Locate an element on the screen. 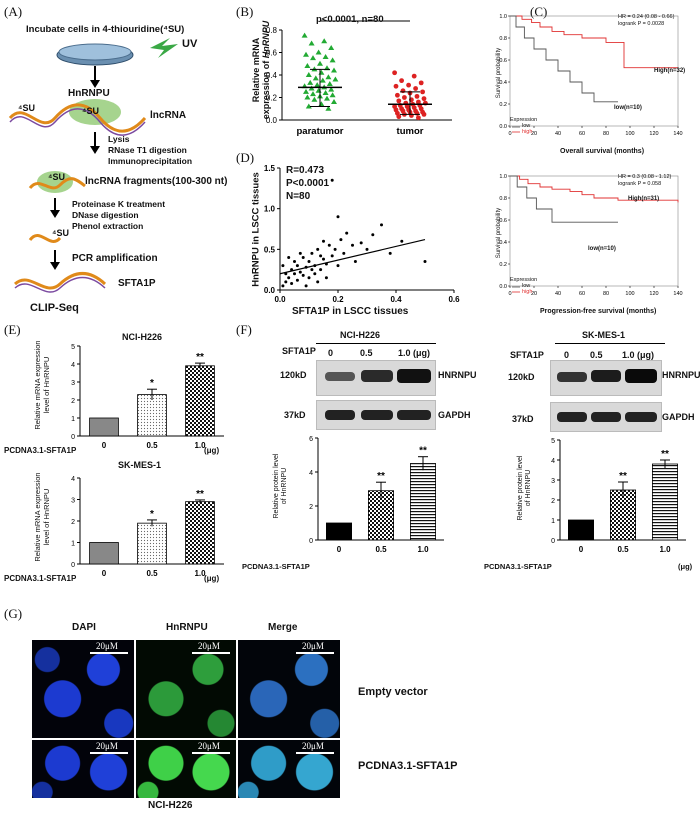 The width and height of the screenshot is (700, 816). su-label-3: ⁴SU is located at coordinates (56, 177).